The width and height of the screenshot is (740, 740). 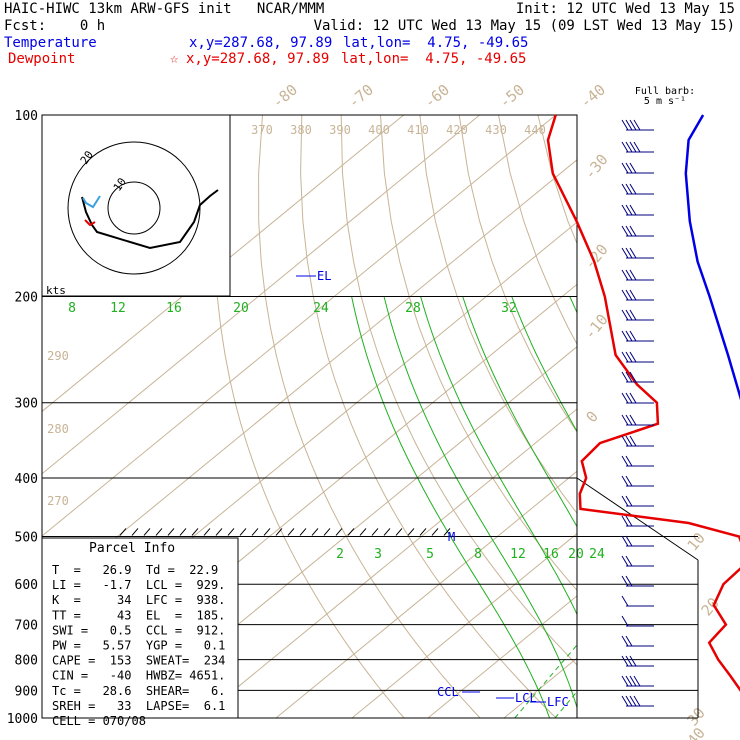 What do you see at coordinates (132, 548) in the screenshot?
I see `parcel-info-title: Parcel Info` at bounding box center [132, 548].